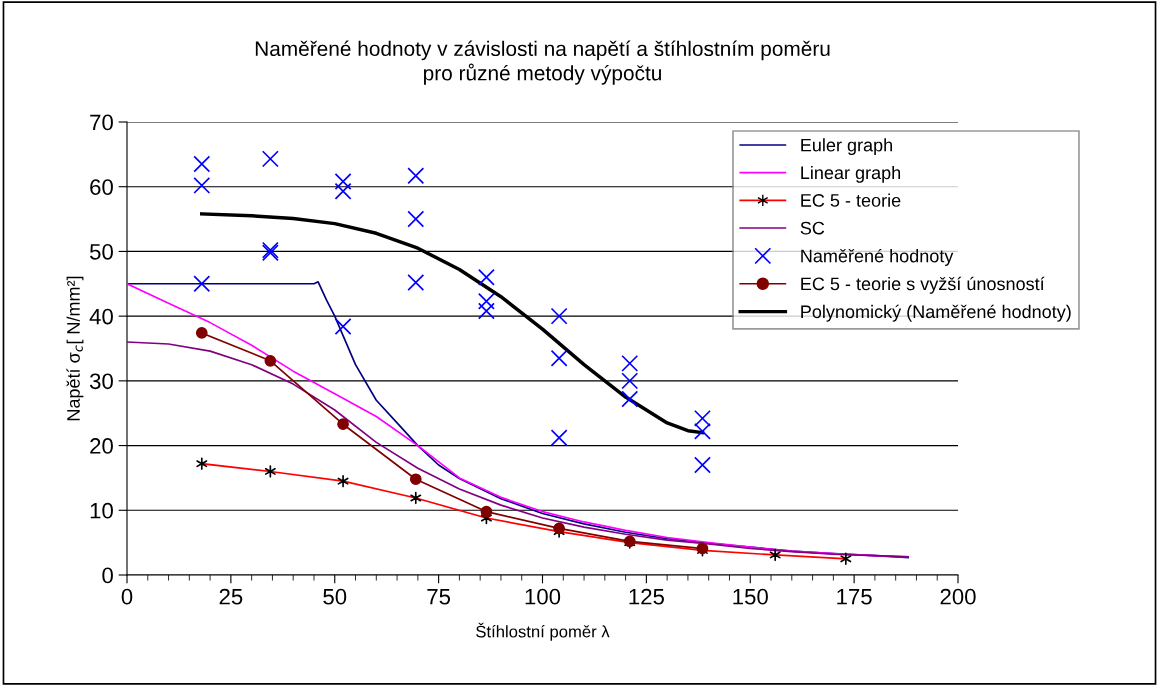 This screenshot has width=1159, height=686. I want to click on x-tick-label: 75, so click(439, 597).